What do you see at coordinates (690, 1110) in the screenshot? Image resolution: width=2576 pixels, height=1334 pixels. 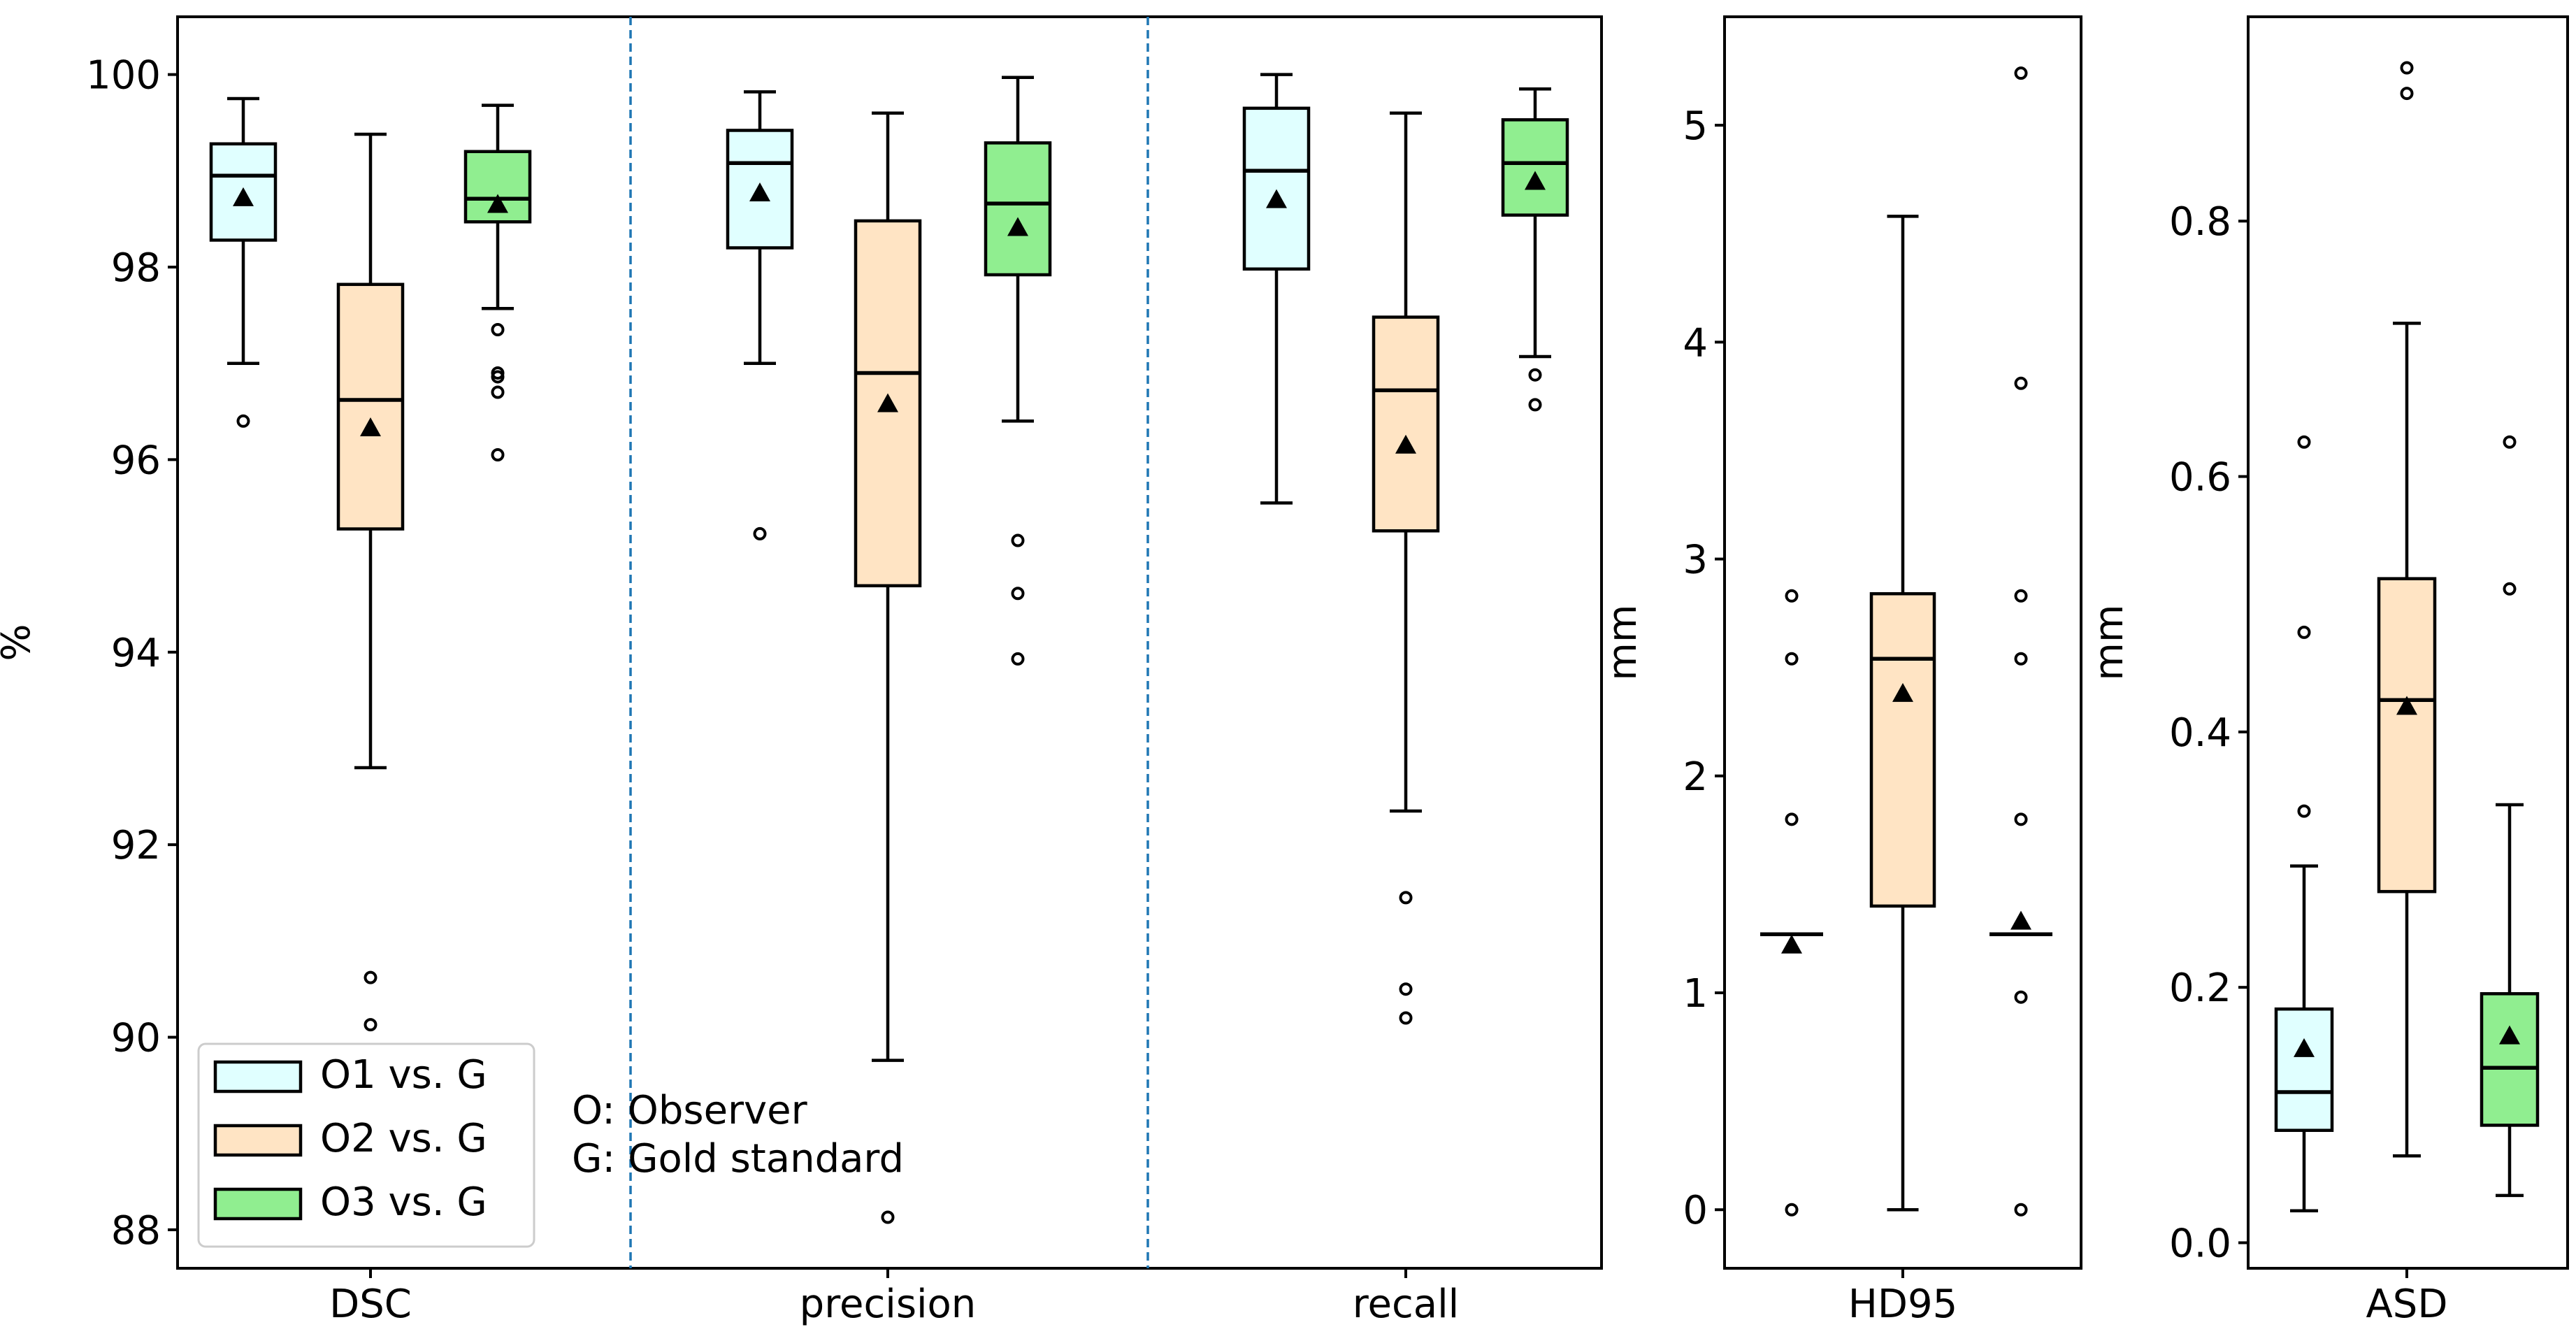 I see `legend-note-observer: O: Observer` at bounding box center [690, 1110].